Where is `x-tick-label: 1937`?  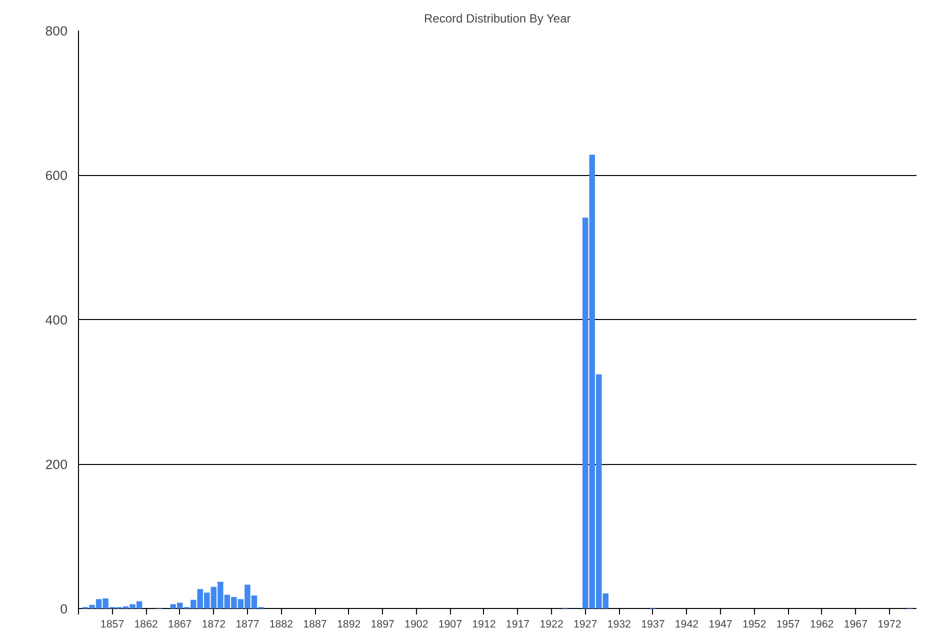
x-tick-label: 1937 is located at coordinates (653, 624).